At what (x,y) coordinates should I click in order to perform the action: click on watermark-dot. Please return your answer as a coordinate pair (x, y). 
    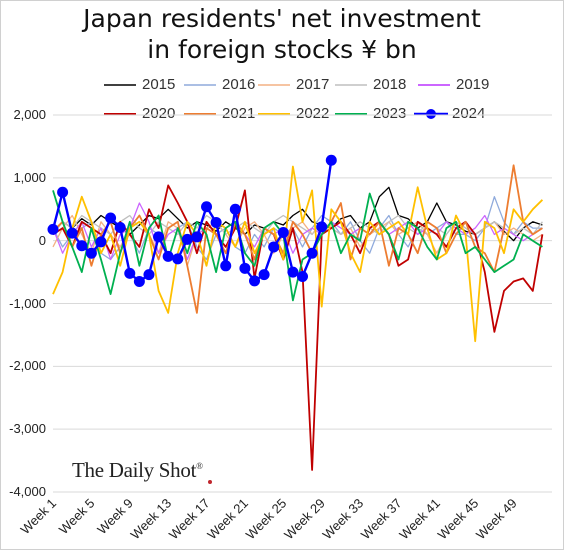
    Looking at the image, I should click on (210, 482).